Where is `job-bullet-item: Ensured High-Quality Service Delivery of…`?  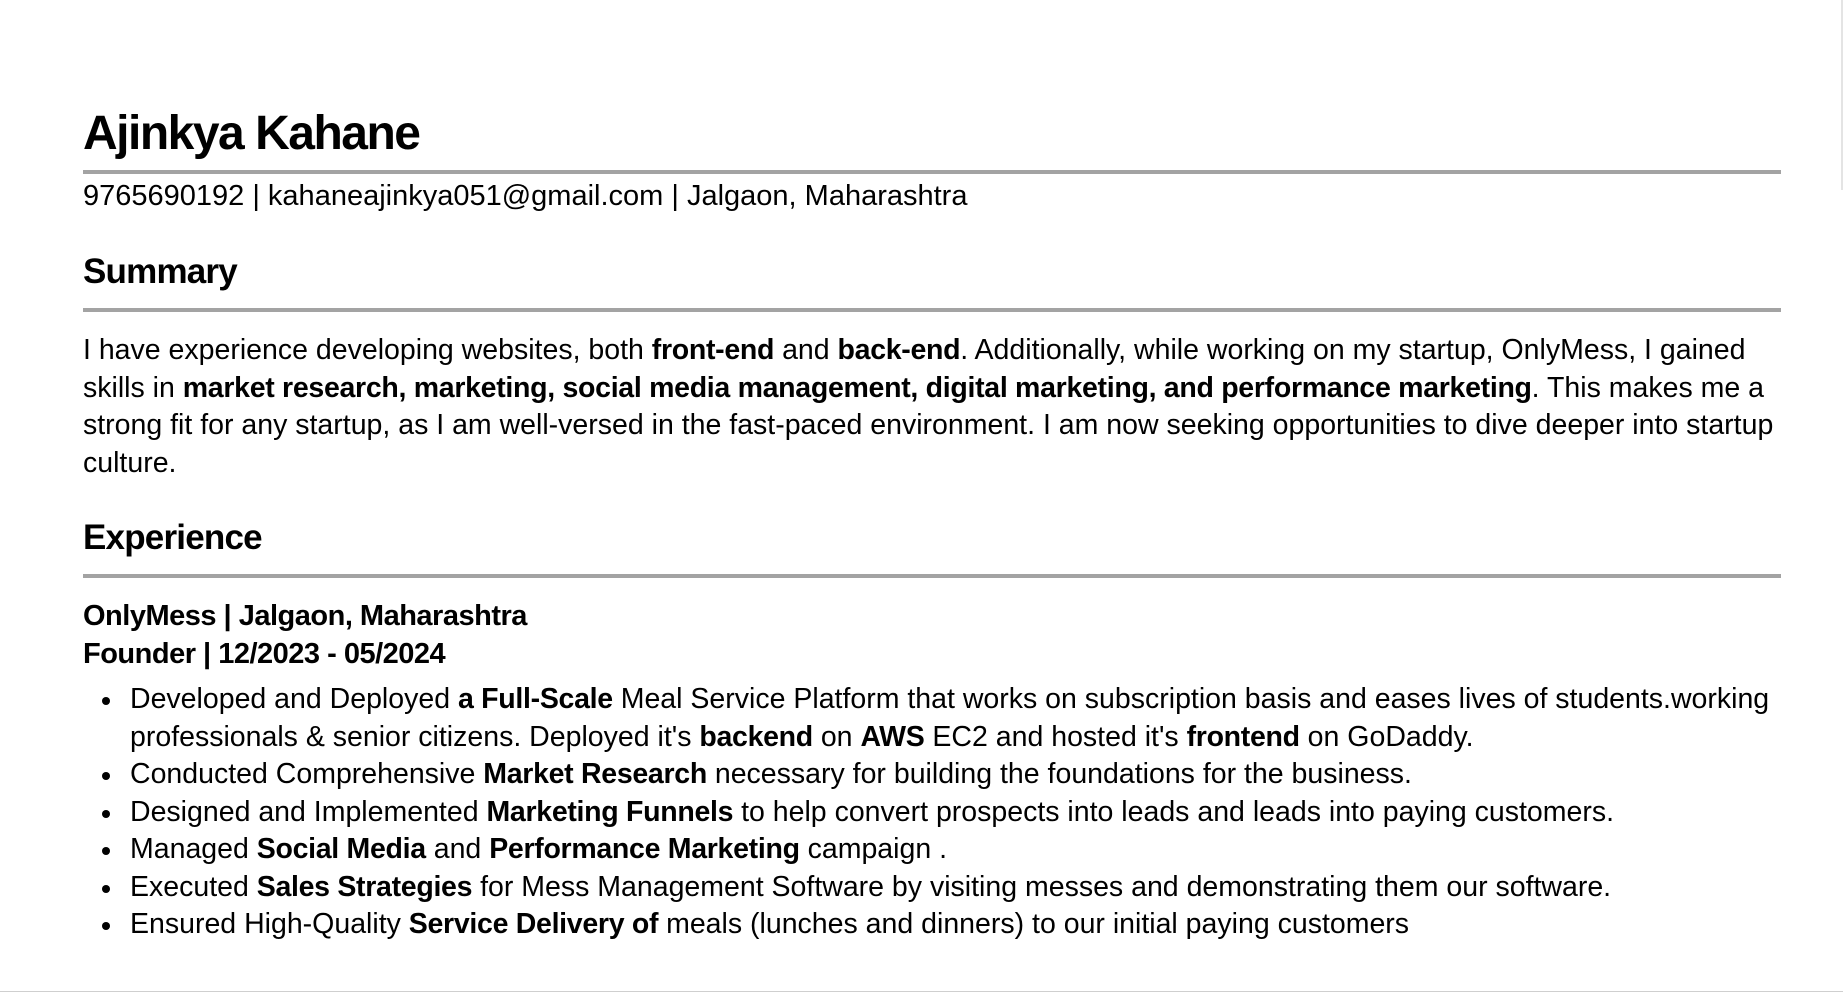
job-bullet-item: Ensured High-Quality Service Delivery of… is located at coordinates (941, 925).